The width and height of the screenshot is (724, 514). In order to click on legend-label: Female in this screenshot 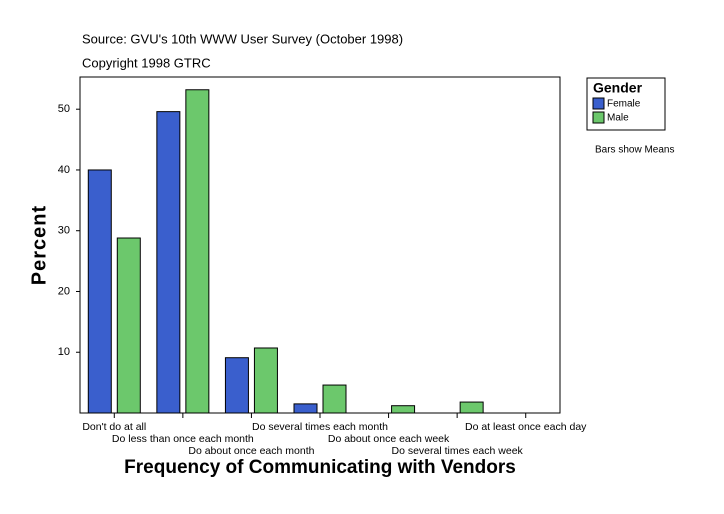, I will do `click(624, 104)`.